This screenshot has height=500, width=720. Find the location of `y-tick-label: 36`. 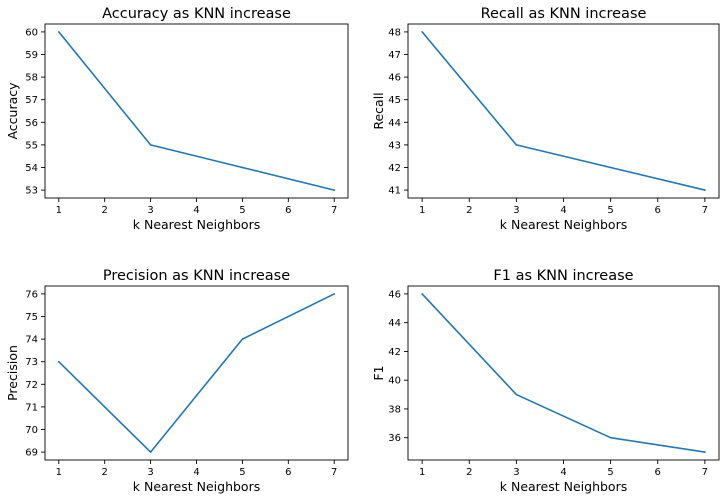

y-tick-label: 36 is located at coordinates (394, 438).